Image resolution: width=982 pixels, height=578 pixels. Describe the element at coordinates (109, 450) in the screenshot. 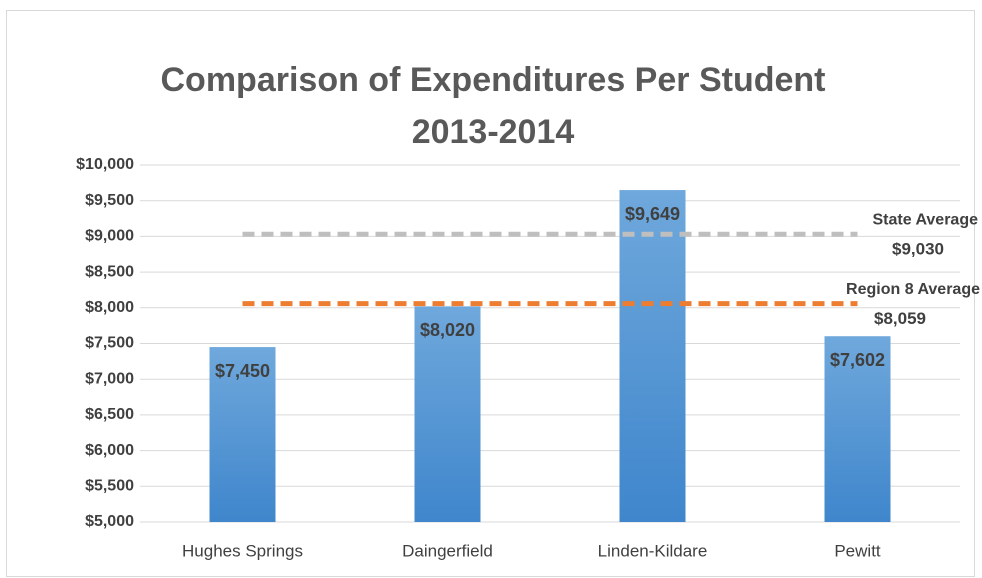

I see `y-tick-label: $6,000` at that location.